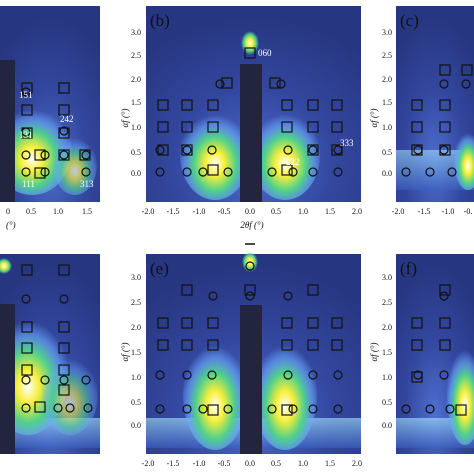  Describe the element at coordinates (437, 120) in the screenshot. I see `panel-c-markers` at that location.